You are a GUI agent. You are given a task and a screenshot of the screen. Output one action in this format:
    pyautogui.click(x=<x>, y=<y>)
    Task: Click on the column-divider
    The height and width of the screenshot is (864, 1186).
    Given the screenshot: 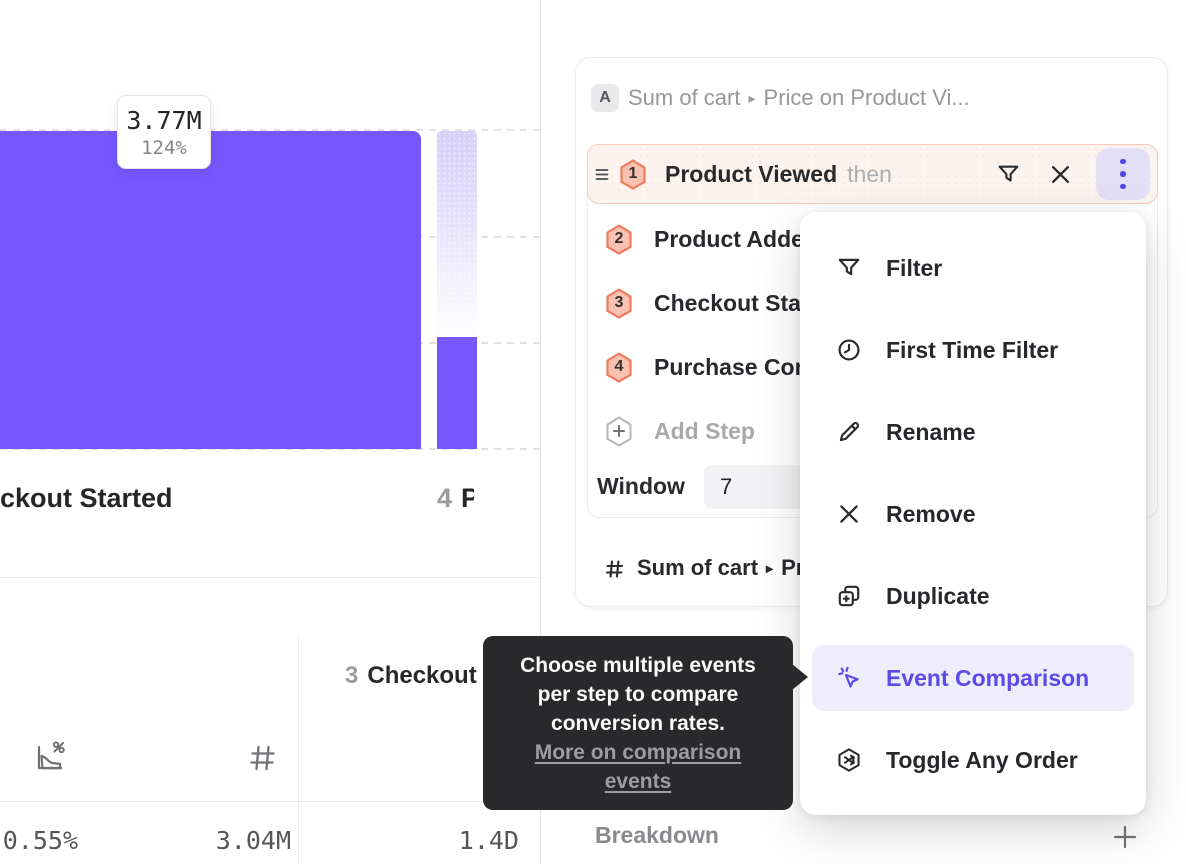 What is the action you would take?
    pyautogui.click(x=298, y=750)
    